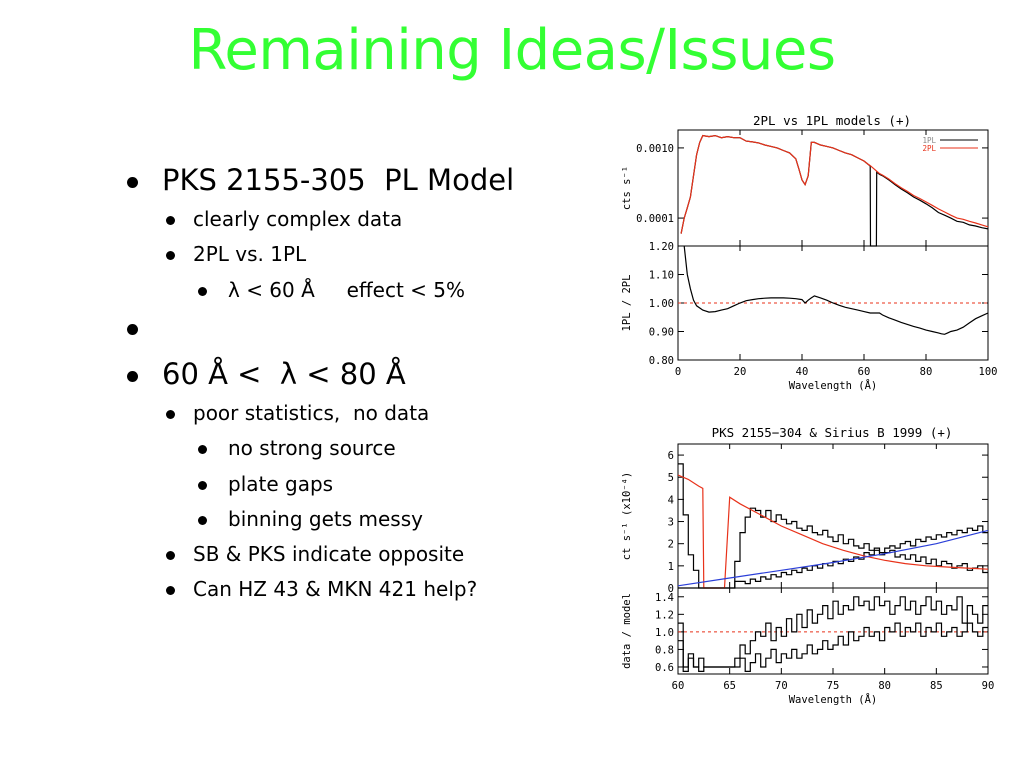  What do you see at coordinates (781, 686) in the screenshot?
I see `x-tick-label: 70` at bounding box center [781, 686].